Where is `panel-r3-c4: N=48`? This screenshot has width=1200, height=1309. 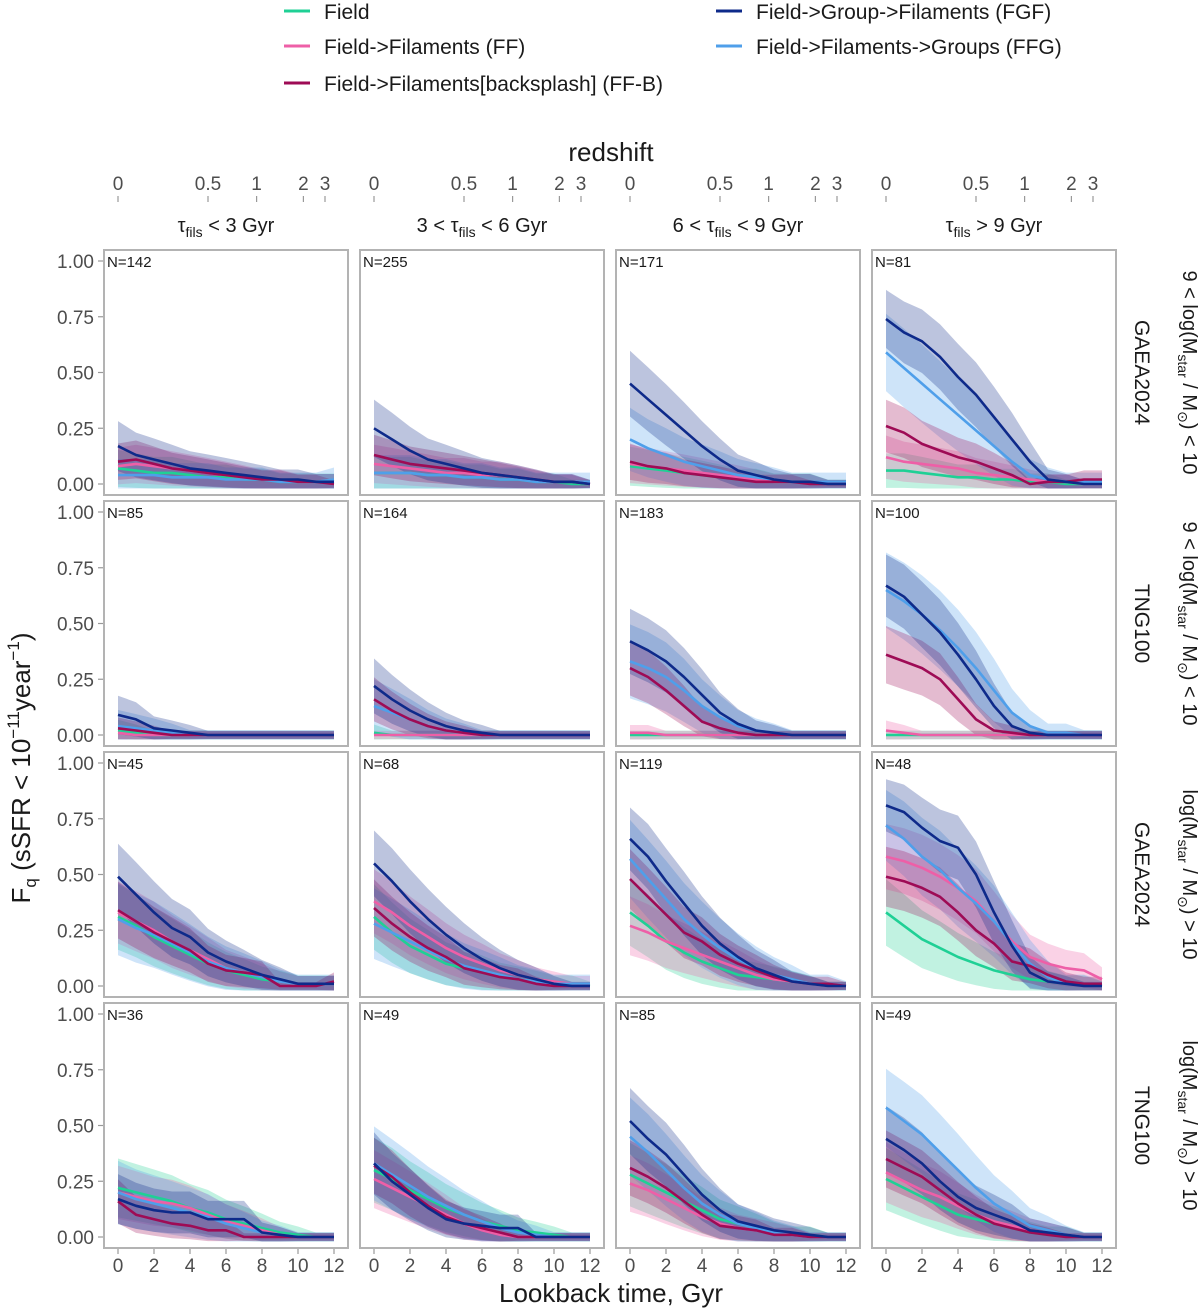 panel-r3-c4: N=48 is located at coordinates (994, 874).